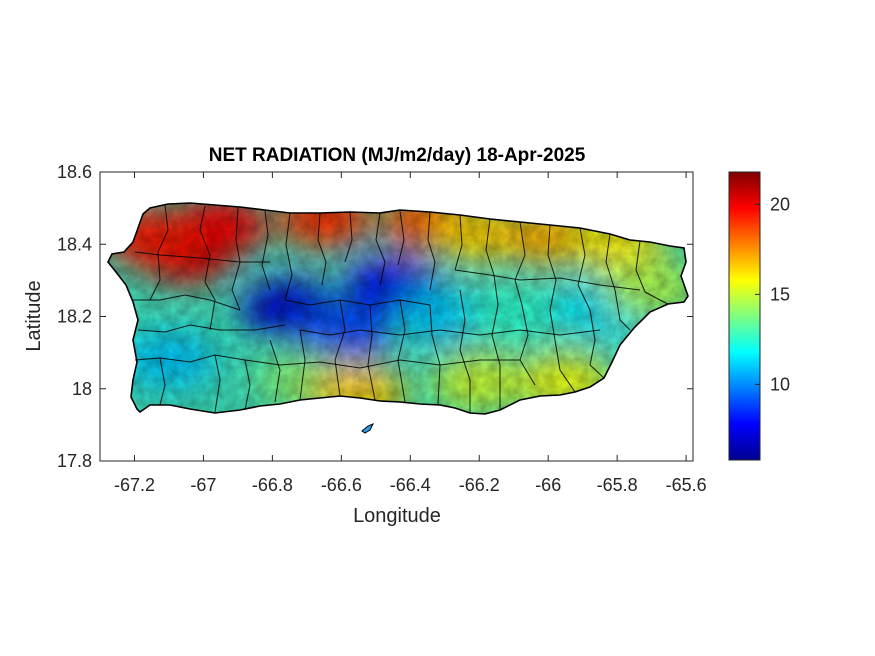 This screenshot has width=875, height=656. Describe the element at coordinates (74, 461) in the screenshot. I see `y-tick-label: 17.8` at that location.